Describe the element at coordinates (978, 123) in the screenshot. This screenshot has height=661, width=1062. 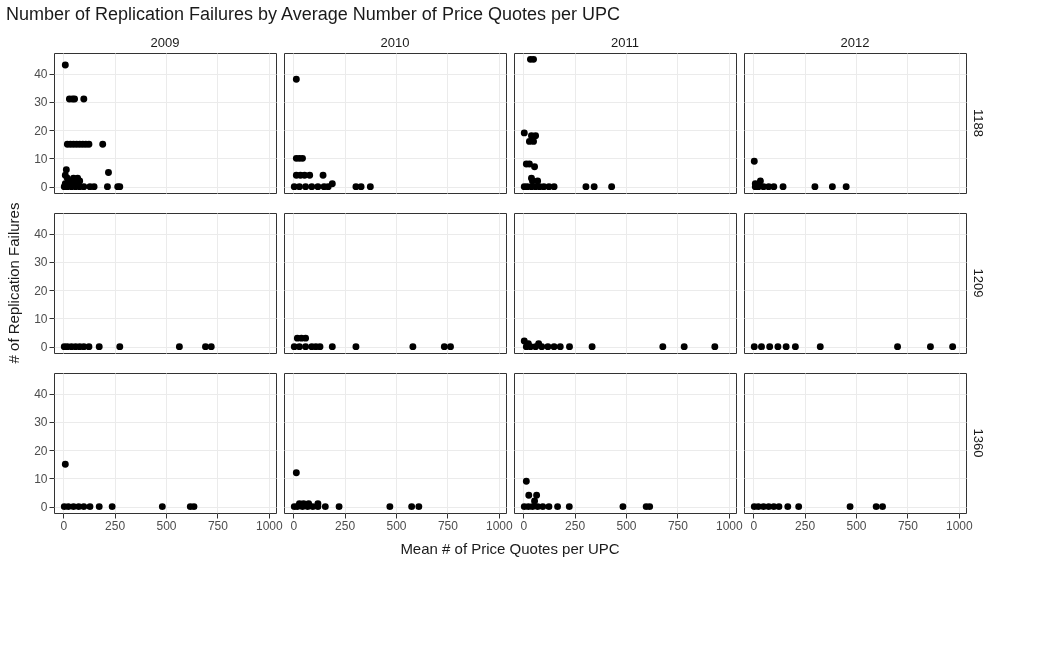
I see `y2-axis-title: 1188` at that location.